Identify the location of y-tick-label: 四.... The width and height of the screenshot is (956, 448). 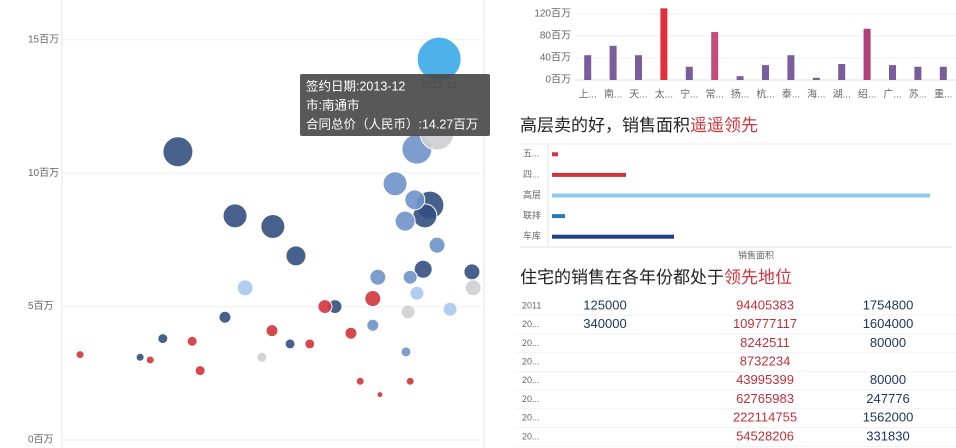
(531, 174).